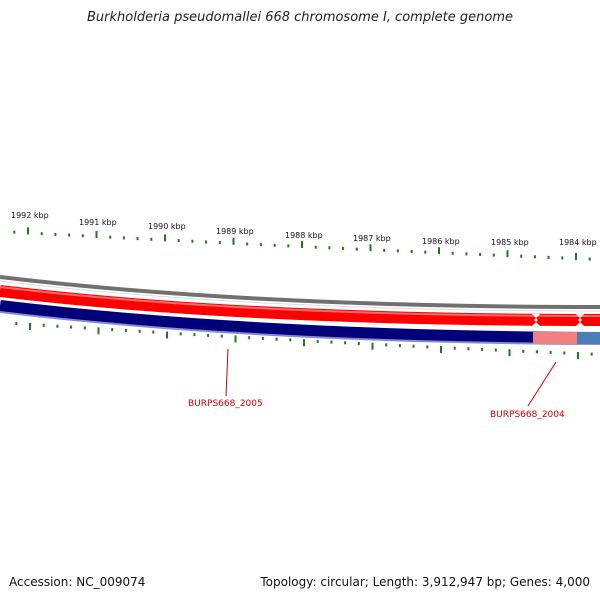 The width and height of the screenshot is (600, 600). What do you see at coordinates (372, 238) in the screenshot?
I see `scale-label: 1987 kbp` at bounding box center [372, 238].